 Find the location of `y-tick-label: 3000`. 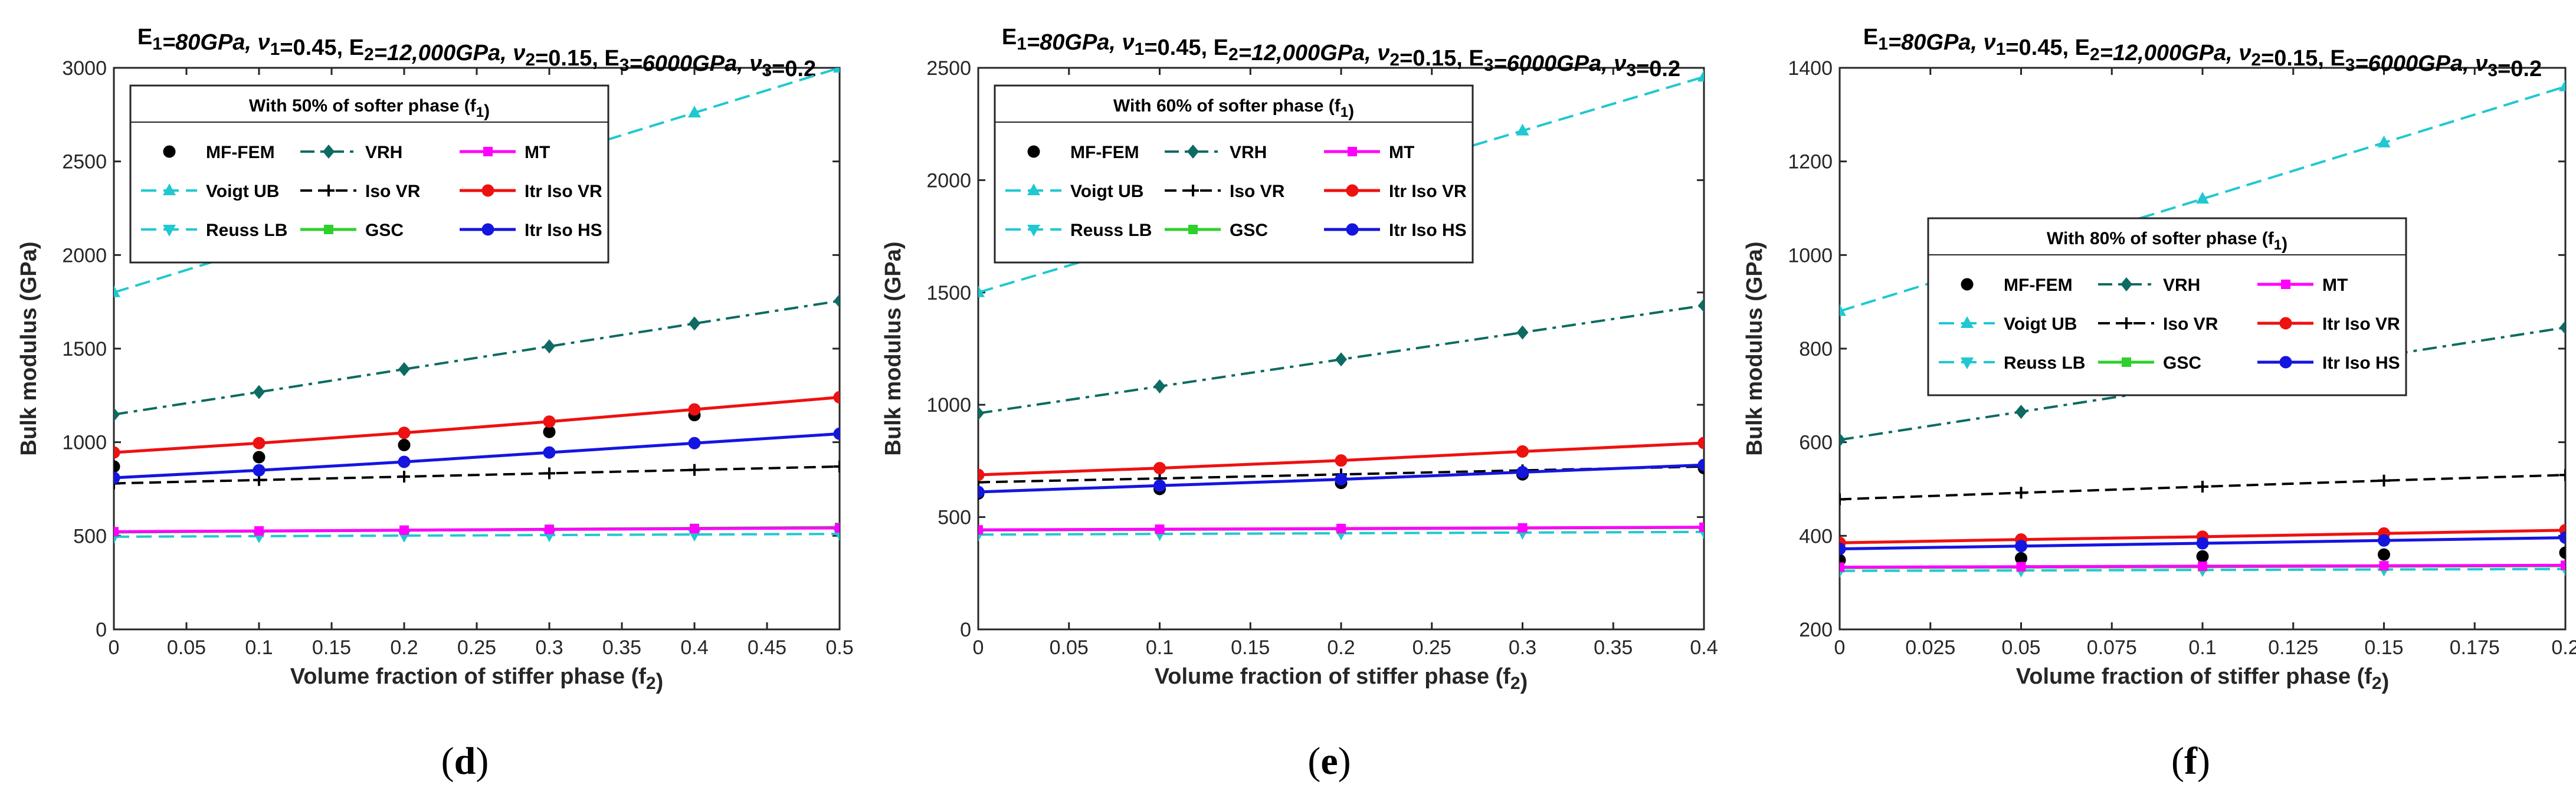

y-tick-label: 3000 is located at coordinates (84, 68).